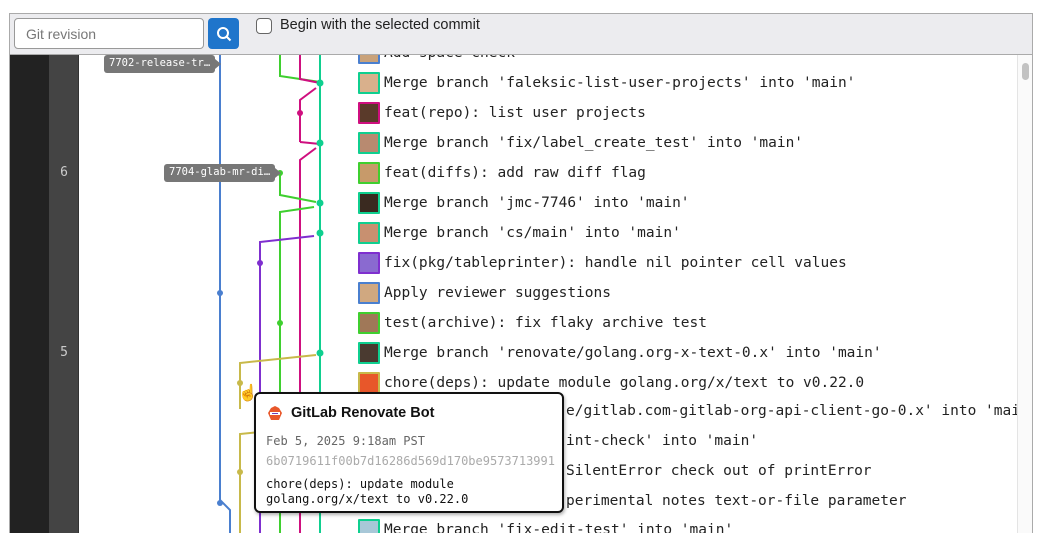 The image size is (1058, 533). What do you see at coordinates (275, 413) in the screenshot?
I see `renovate-bot-avatar-icon` at bounding box center [275, 413].